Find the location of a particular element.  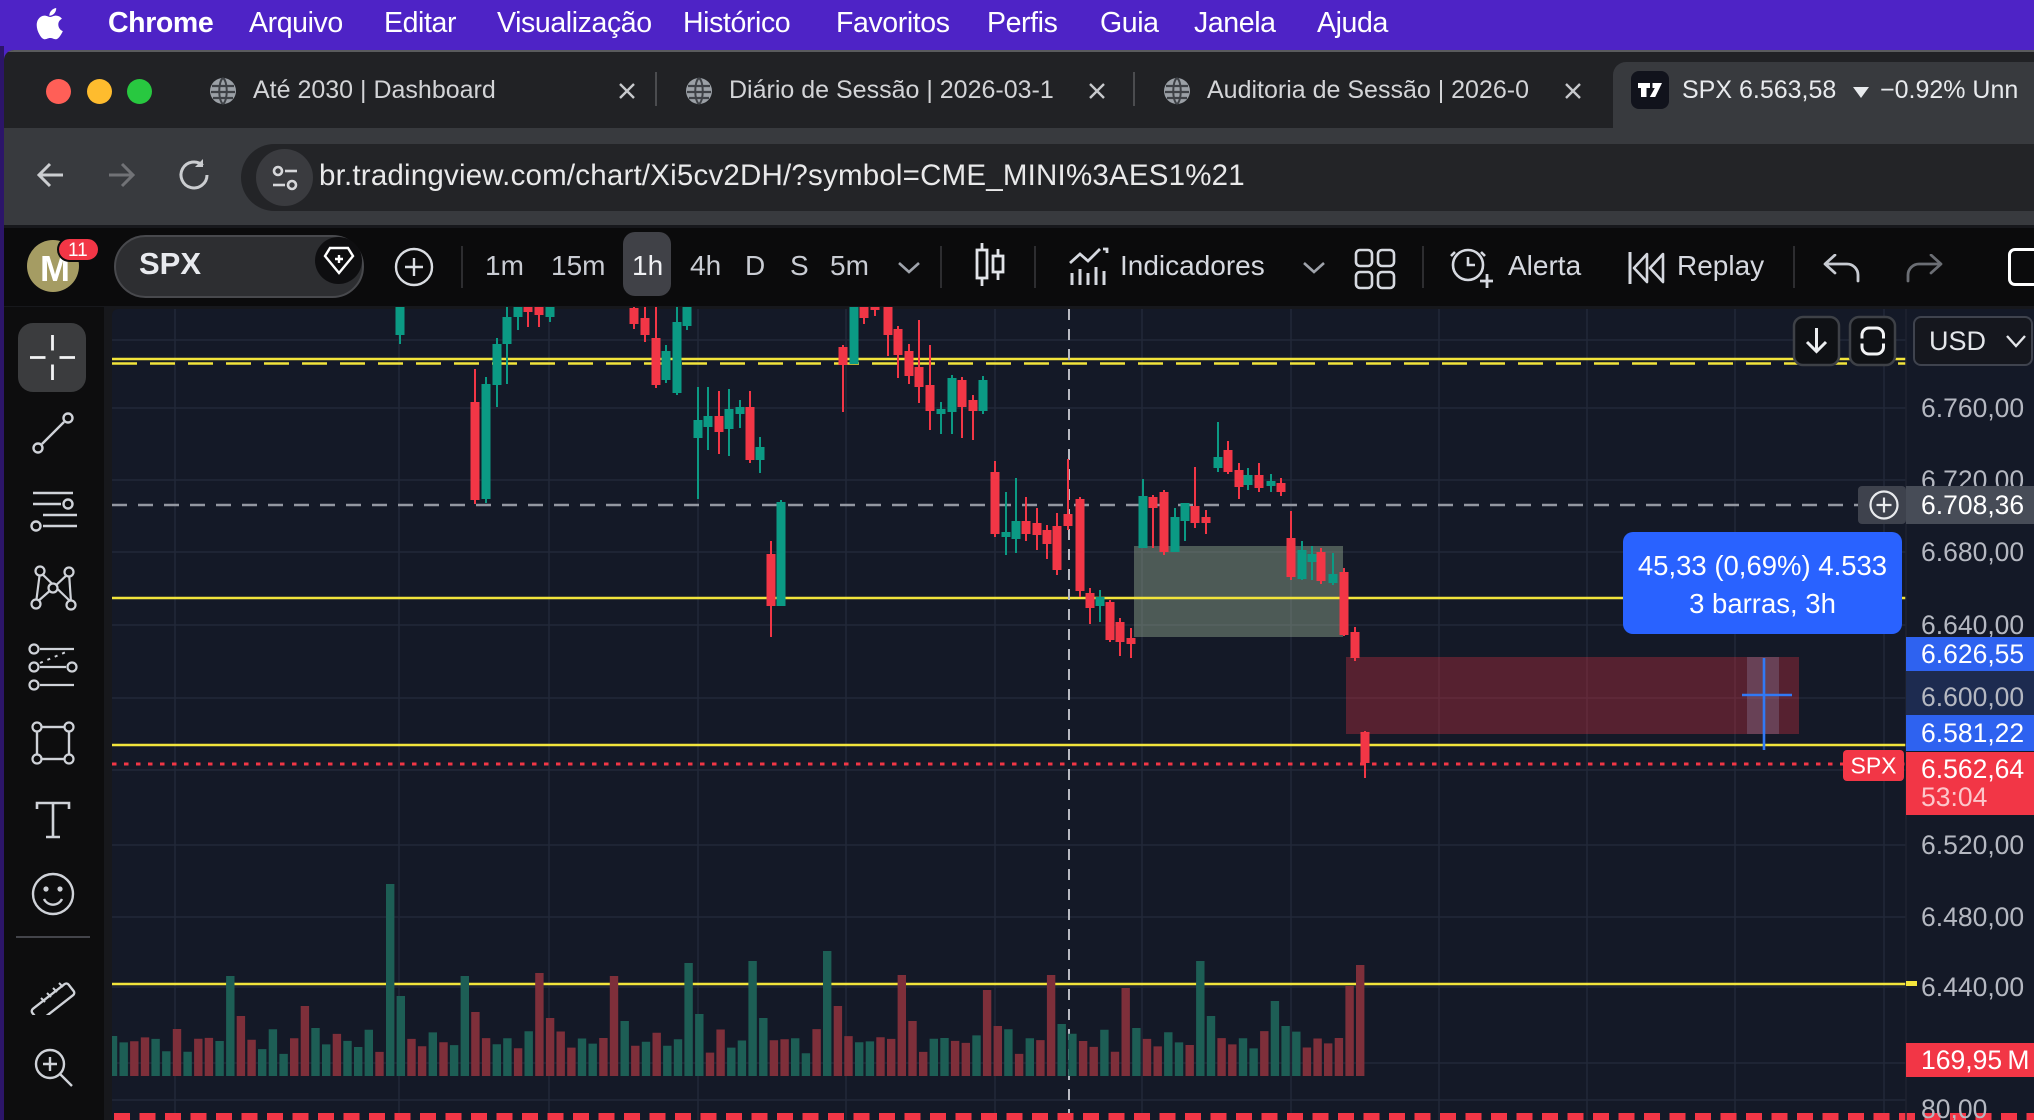

svg-text: 6.562,64 is located at coordinates (1972, 769).